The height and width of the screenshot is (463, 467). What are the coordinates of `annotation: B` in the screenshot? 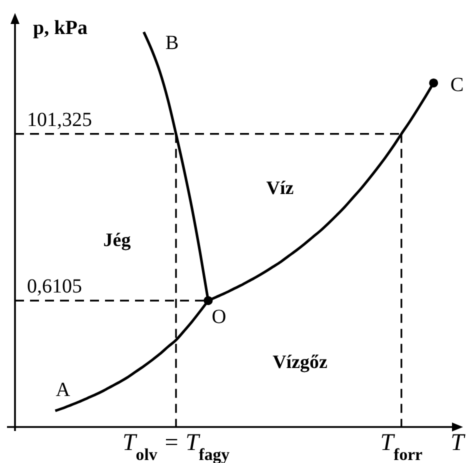 It's located at (172, 43).